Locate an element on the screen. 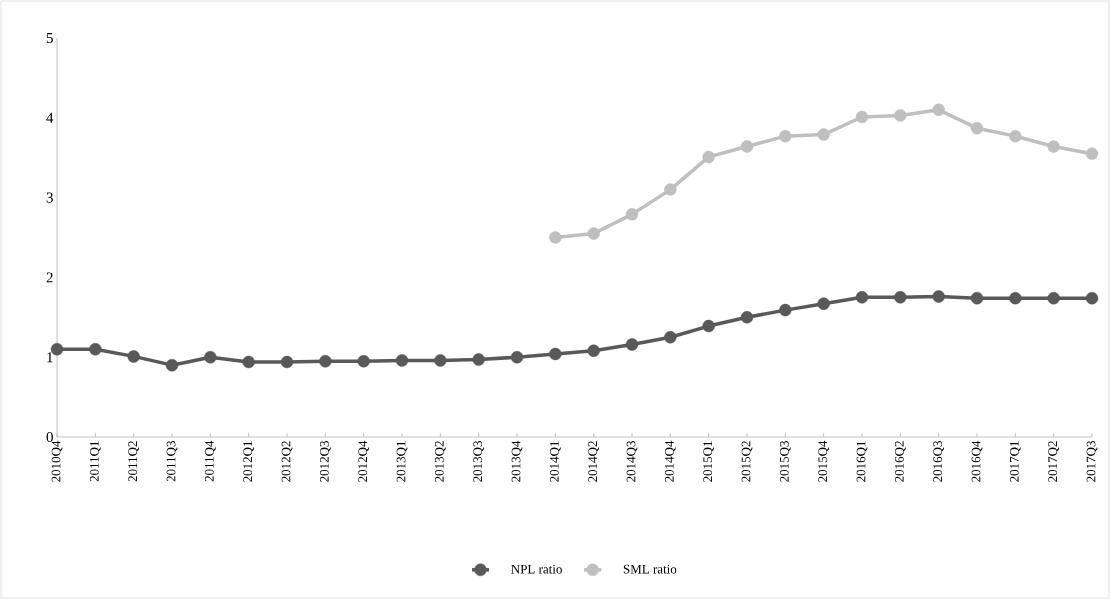  x-tick-label: 2016Q4 is located at coordinates (977, 461).